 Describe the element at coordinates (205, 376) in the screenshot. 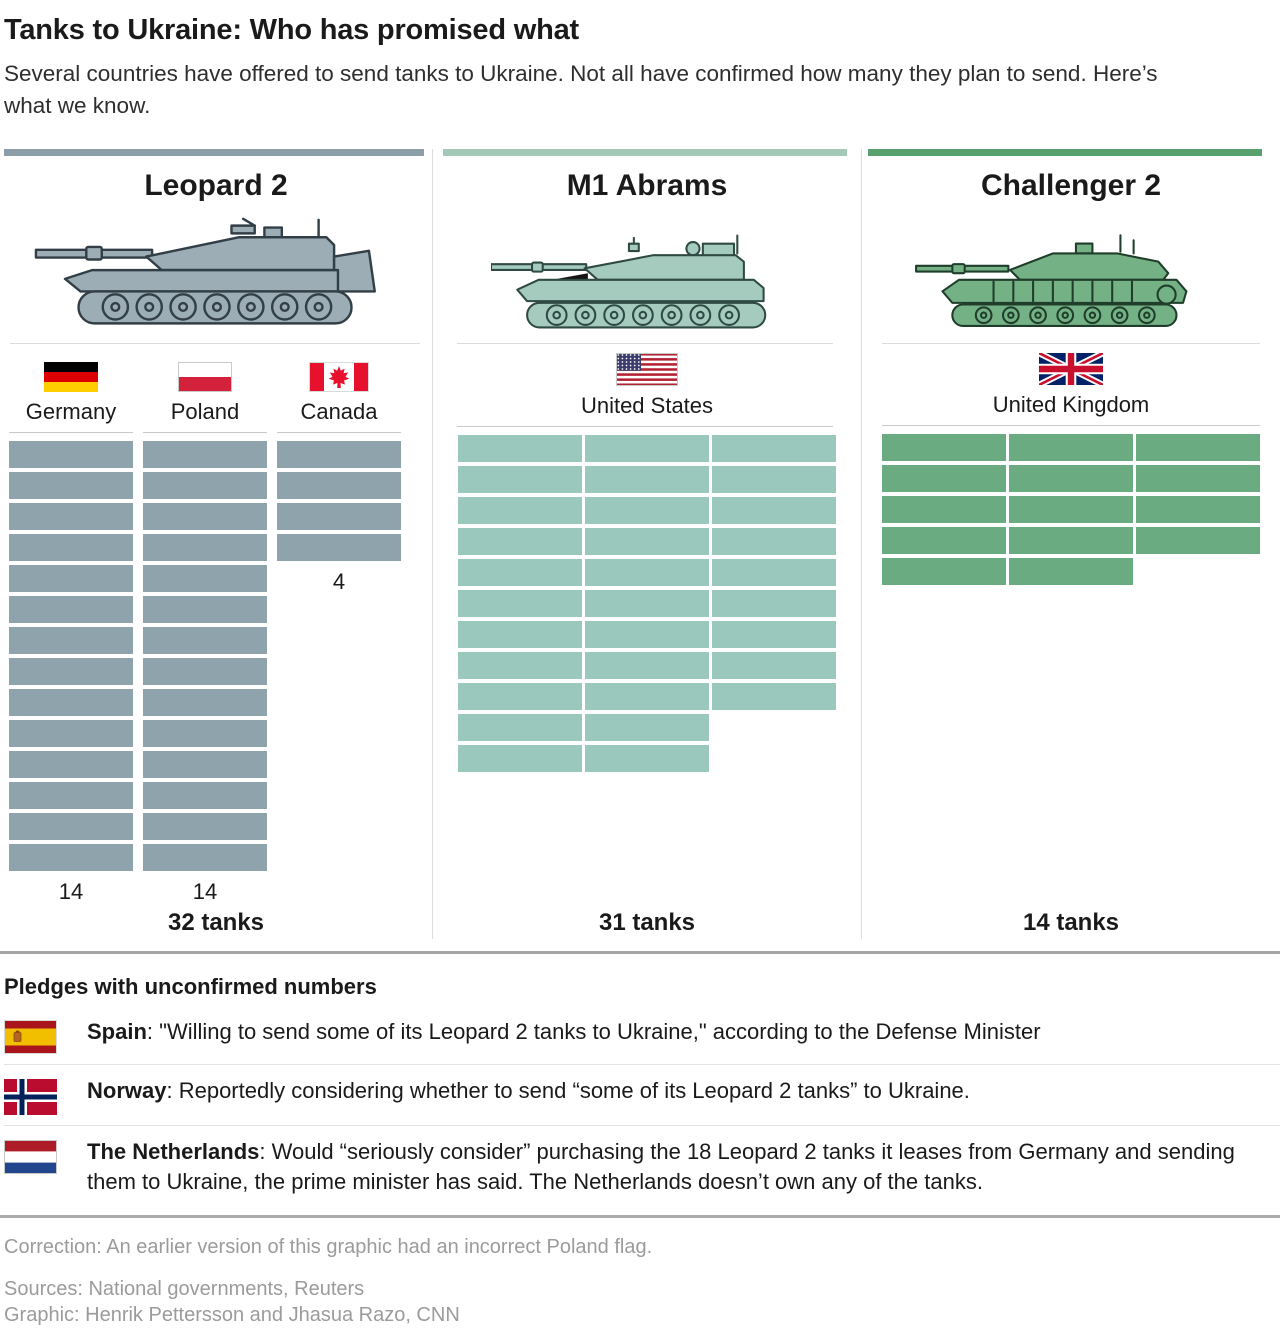

I see `poland-flag-icon` at that location.